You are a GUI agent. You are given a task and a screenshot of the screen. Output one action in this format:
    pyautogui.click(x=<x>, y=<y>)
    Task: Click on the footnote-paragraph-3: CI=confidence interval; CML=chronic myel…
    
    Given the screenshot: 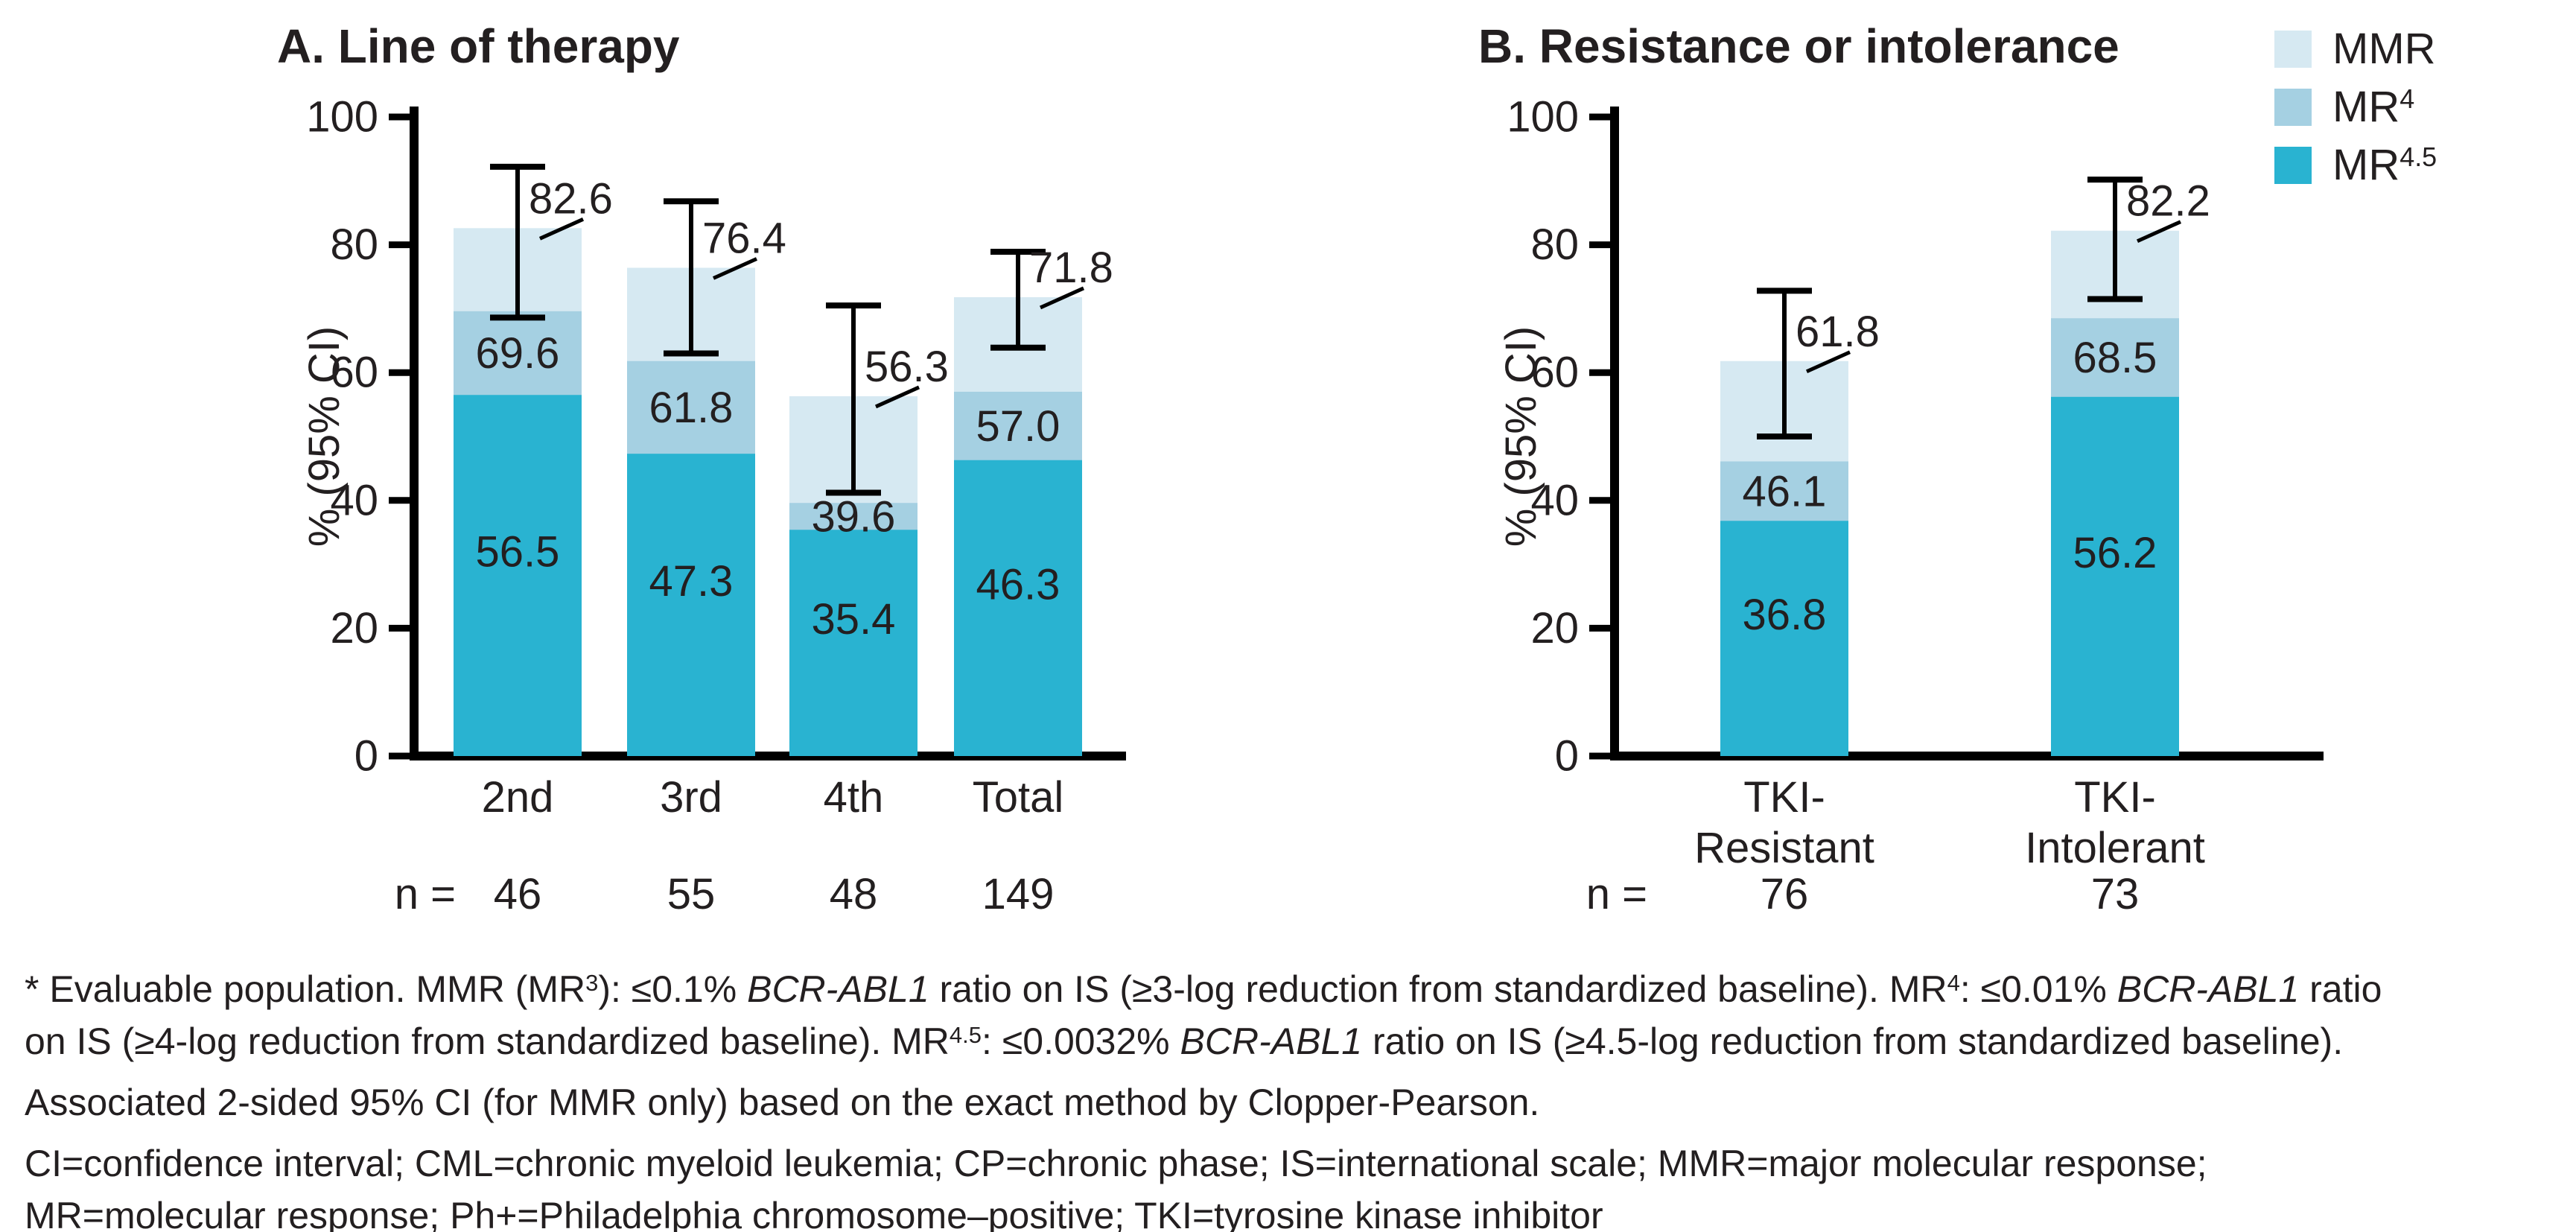 What is the action you would take?
    pyautogui.click(x=1291, y=1184)
    